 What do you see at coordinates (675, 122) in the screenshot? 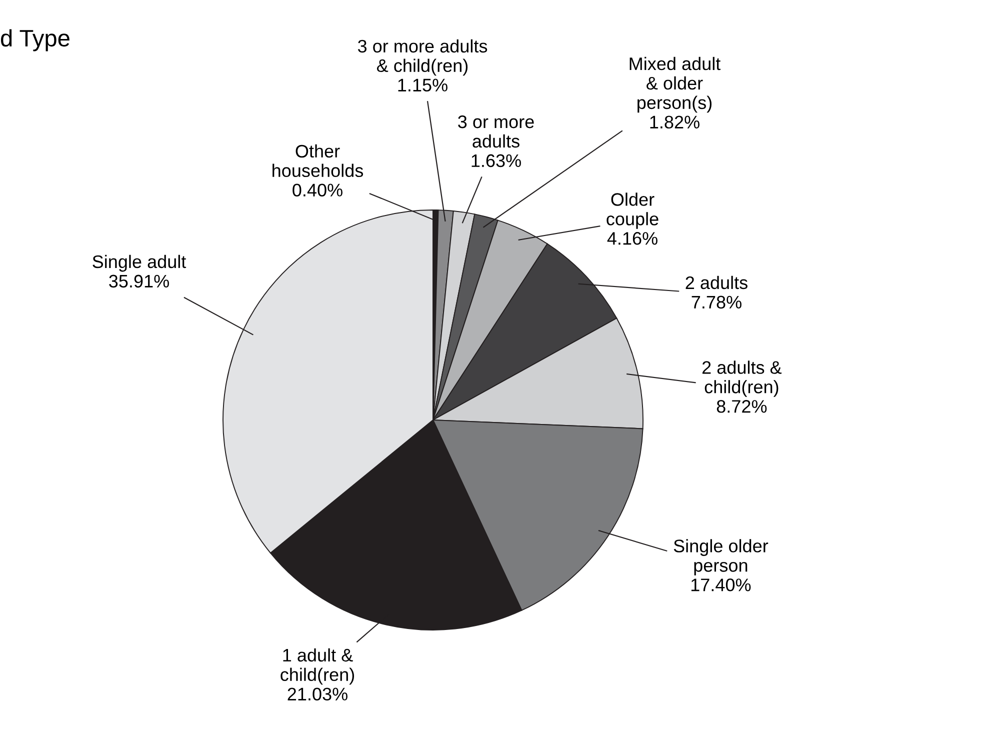
I see `data-label: 1.82%` at bounding box center [675, 122].